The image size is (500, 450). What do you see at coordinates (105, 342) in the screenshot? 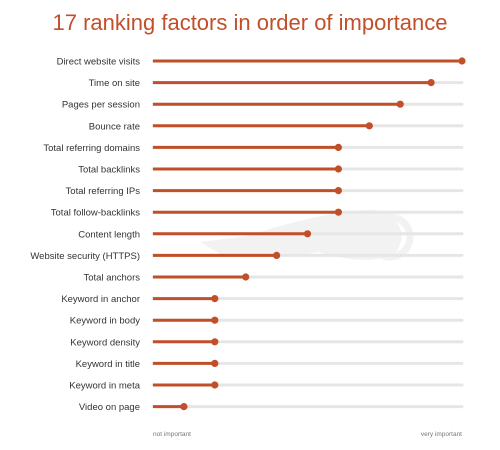
I see `category-label: Keyword density` at bounding box center [105, 342].